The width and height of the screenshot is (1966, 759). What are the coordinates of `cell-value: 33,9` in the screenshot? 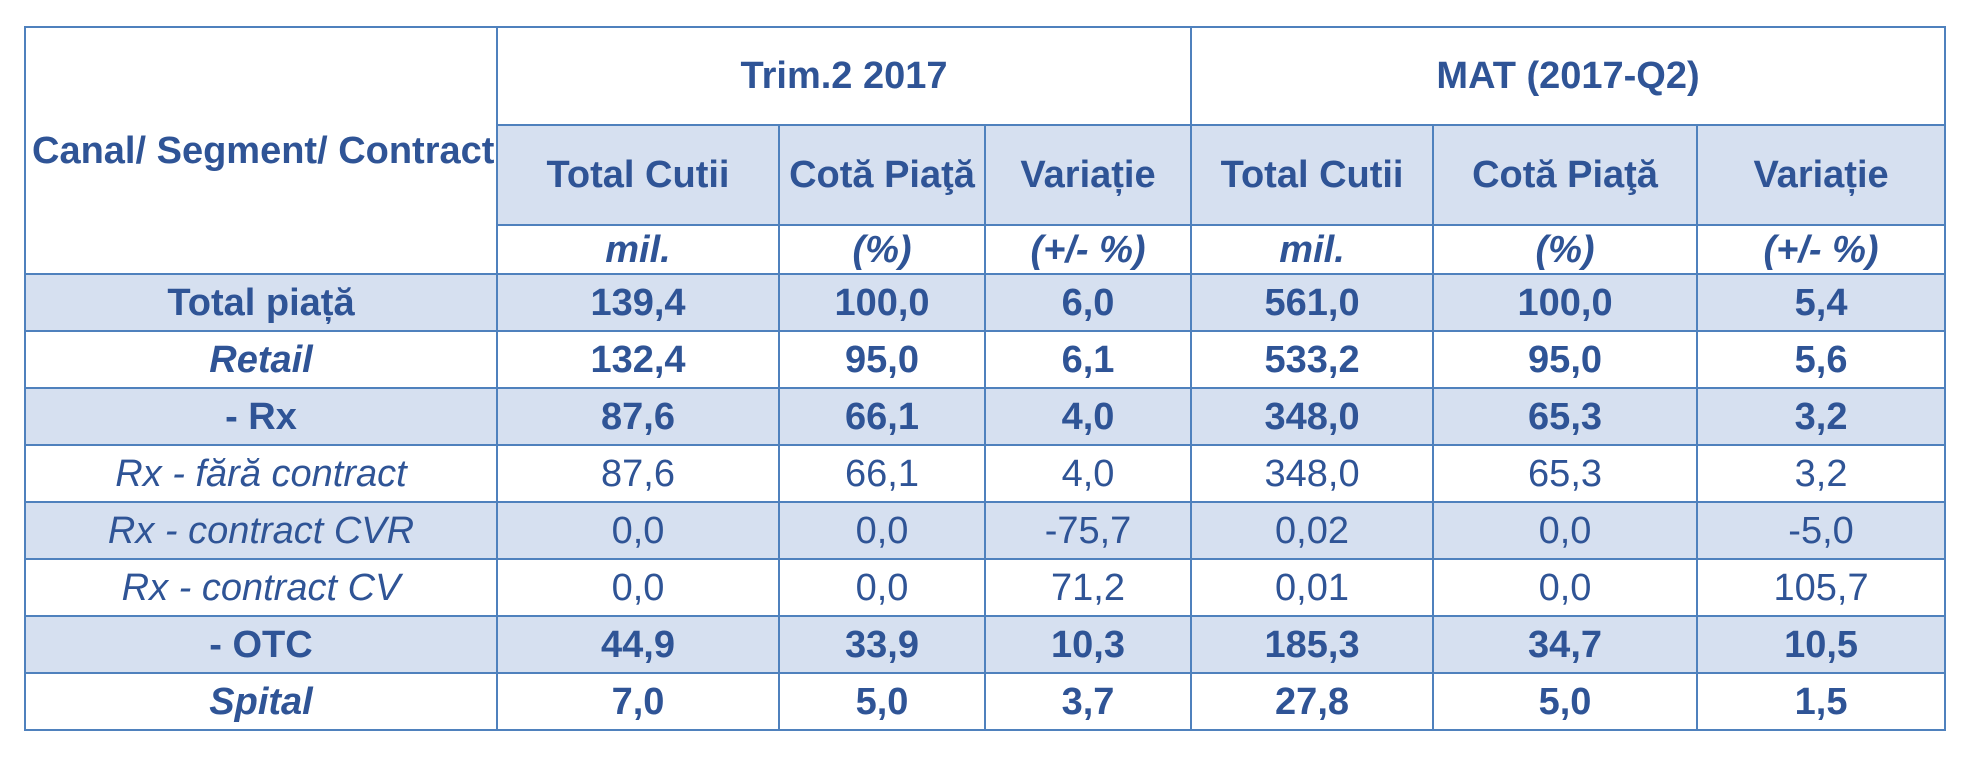 It's located at (882, 644).